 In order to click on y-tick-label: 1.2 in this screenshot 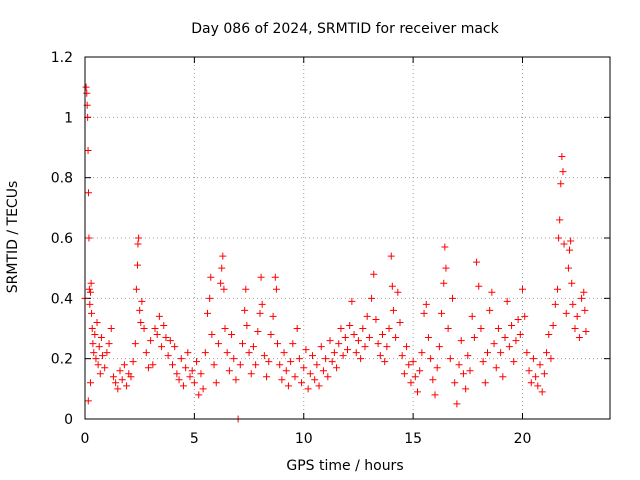, I will do `click(62, 58)`.